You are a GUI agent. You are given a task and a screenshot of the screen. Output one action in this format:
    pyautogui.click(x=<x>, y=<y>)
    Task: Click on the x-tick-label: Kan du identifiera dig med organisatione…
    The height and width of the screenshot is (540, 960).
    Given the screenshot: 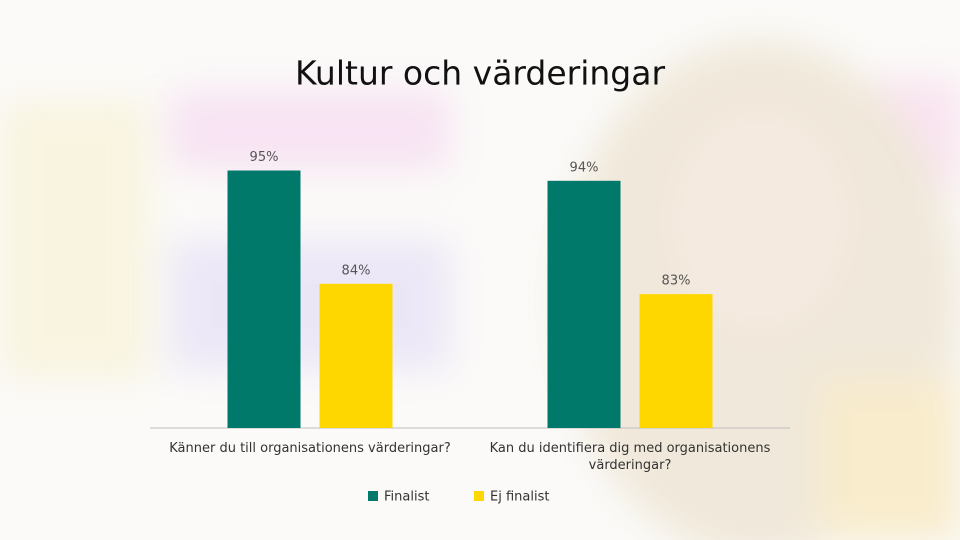 What is the action you would take?
    pyautogui.click(x=630, y=457)
    